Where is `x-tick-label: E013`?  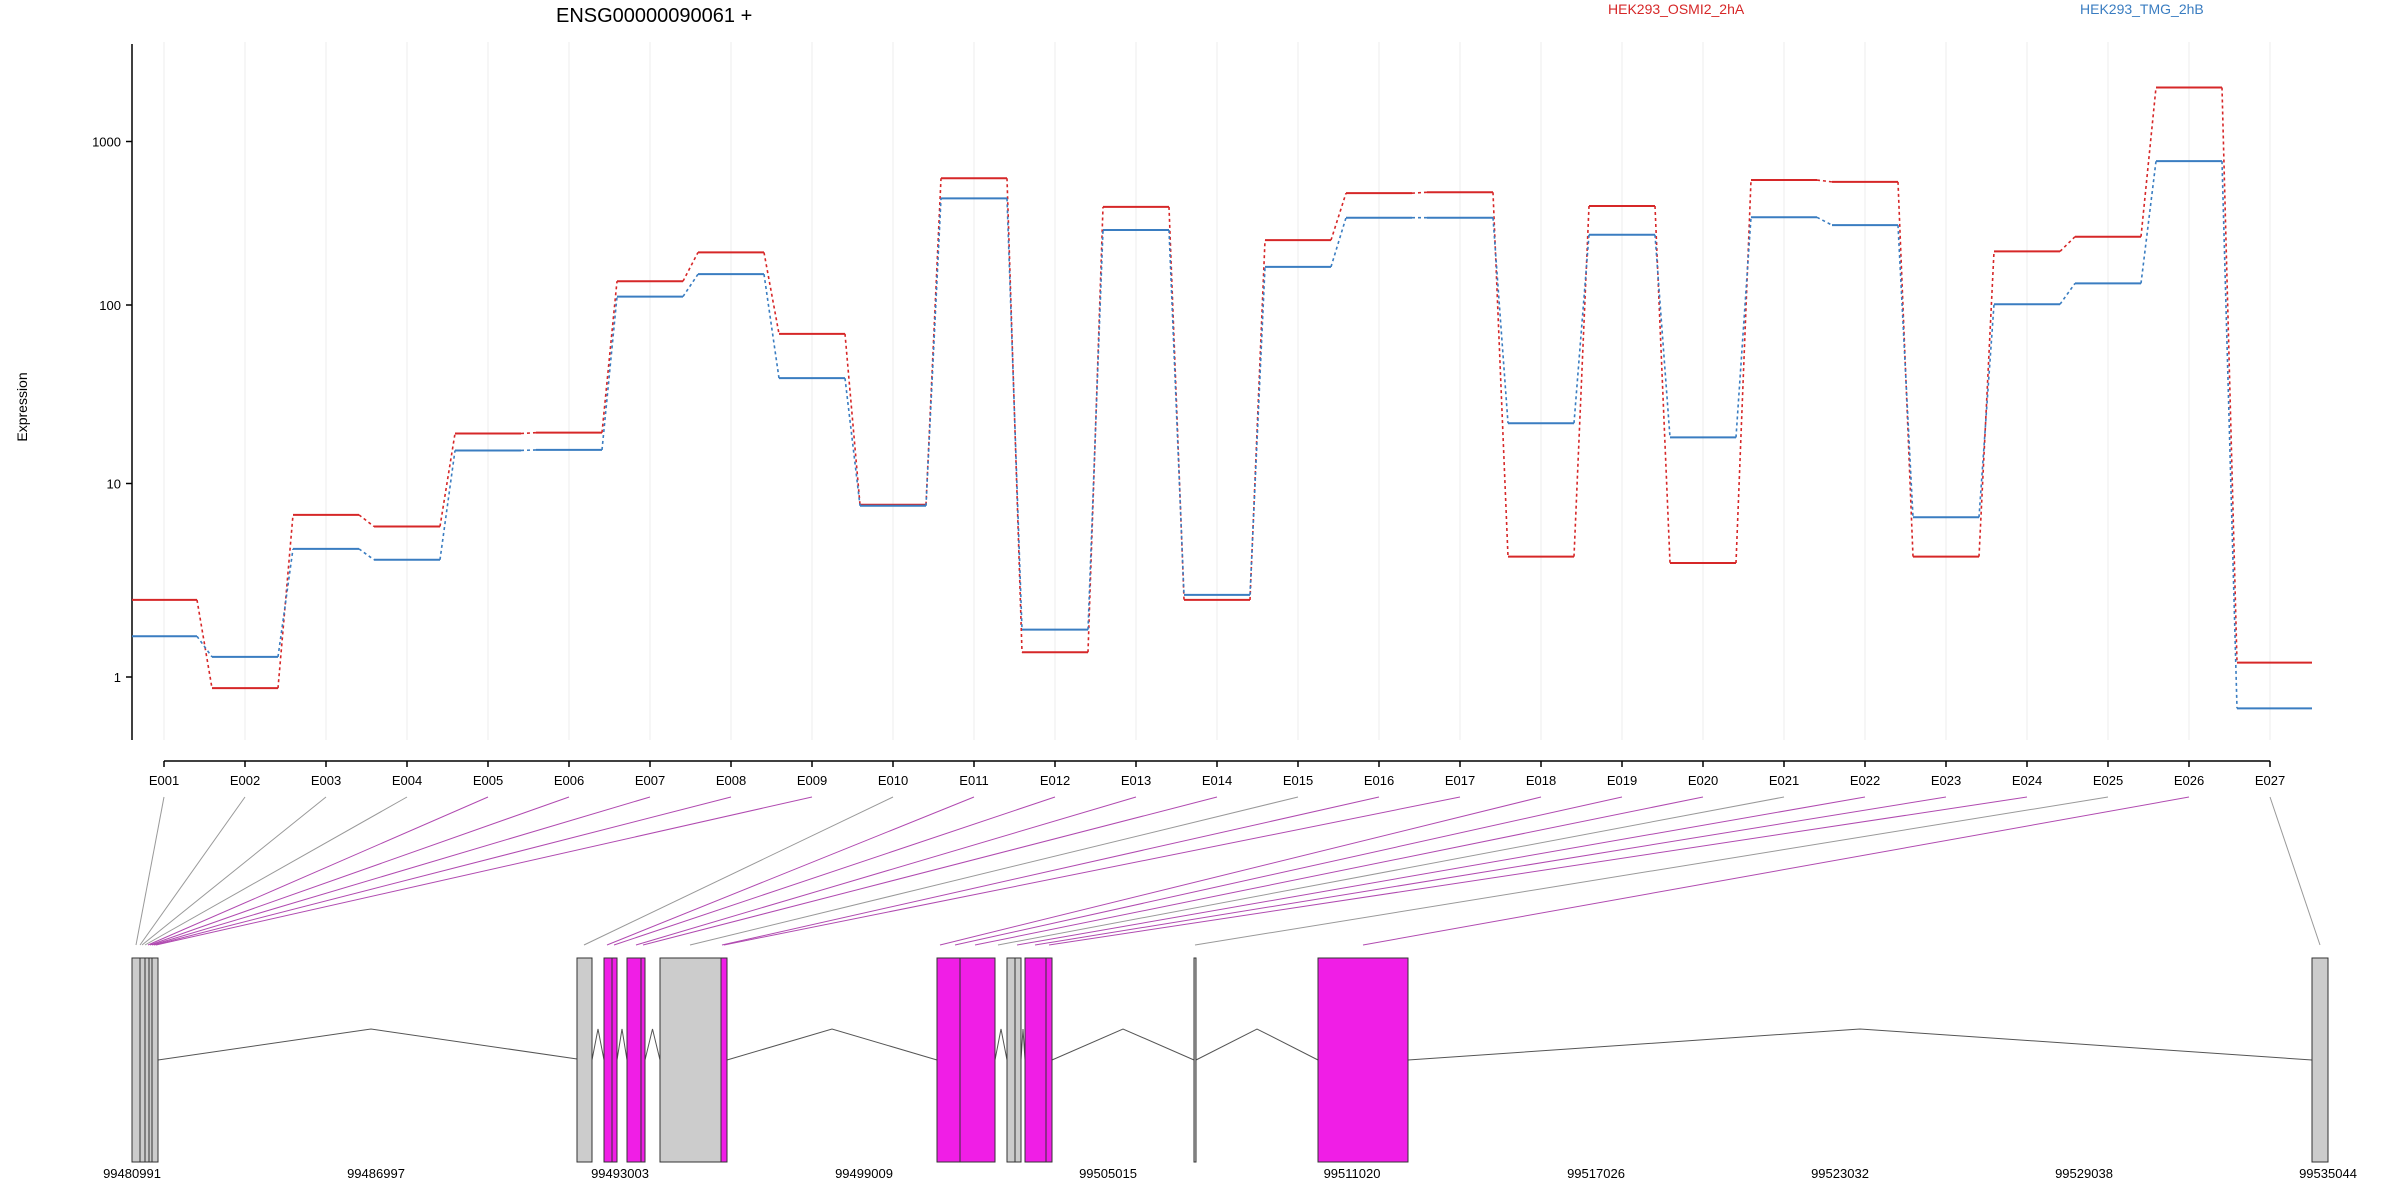
x-tick-label: E013 is located at coordinates (1136, 780).